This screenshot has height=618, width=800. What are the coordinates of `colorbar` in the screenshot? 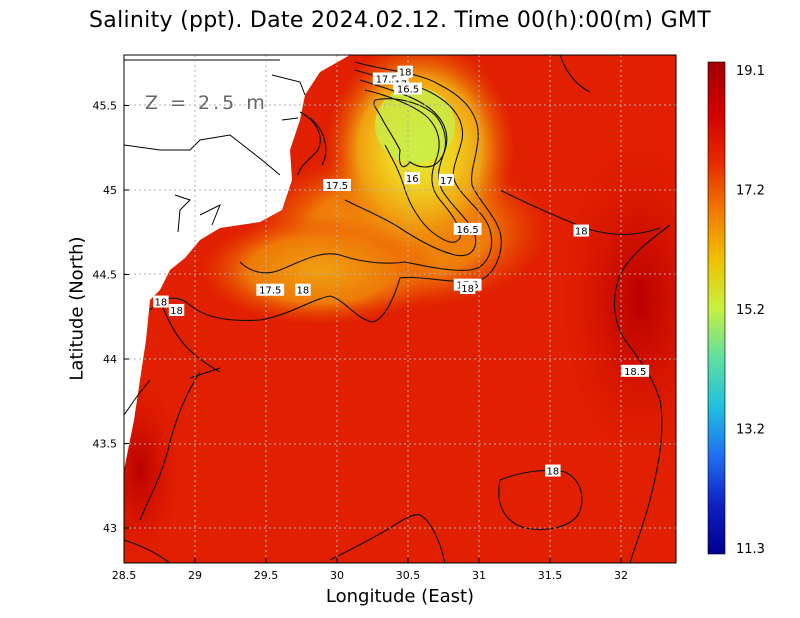 It's located at (716, 308).